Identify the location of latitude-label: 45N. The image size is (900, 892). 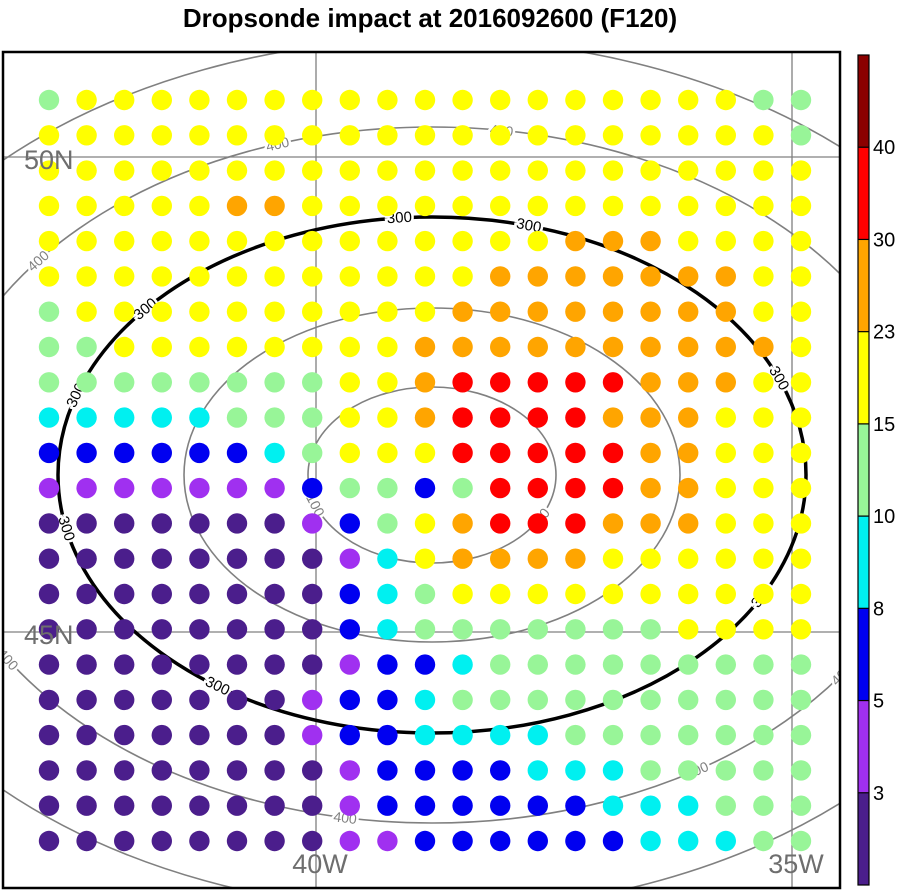
(49, 635).